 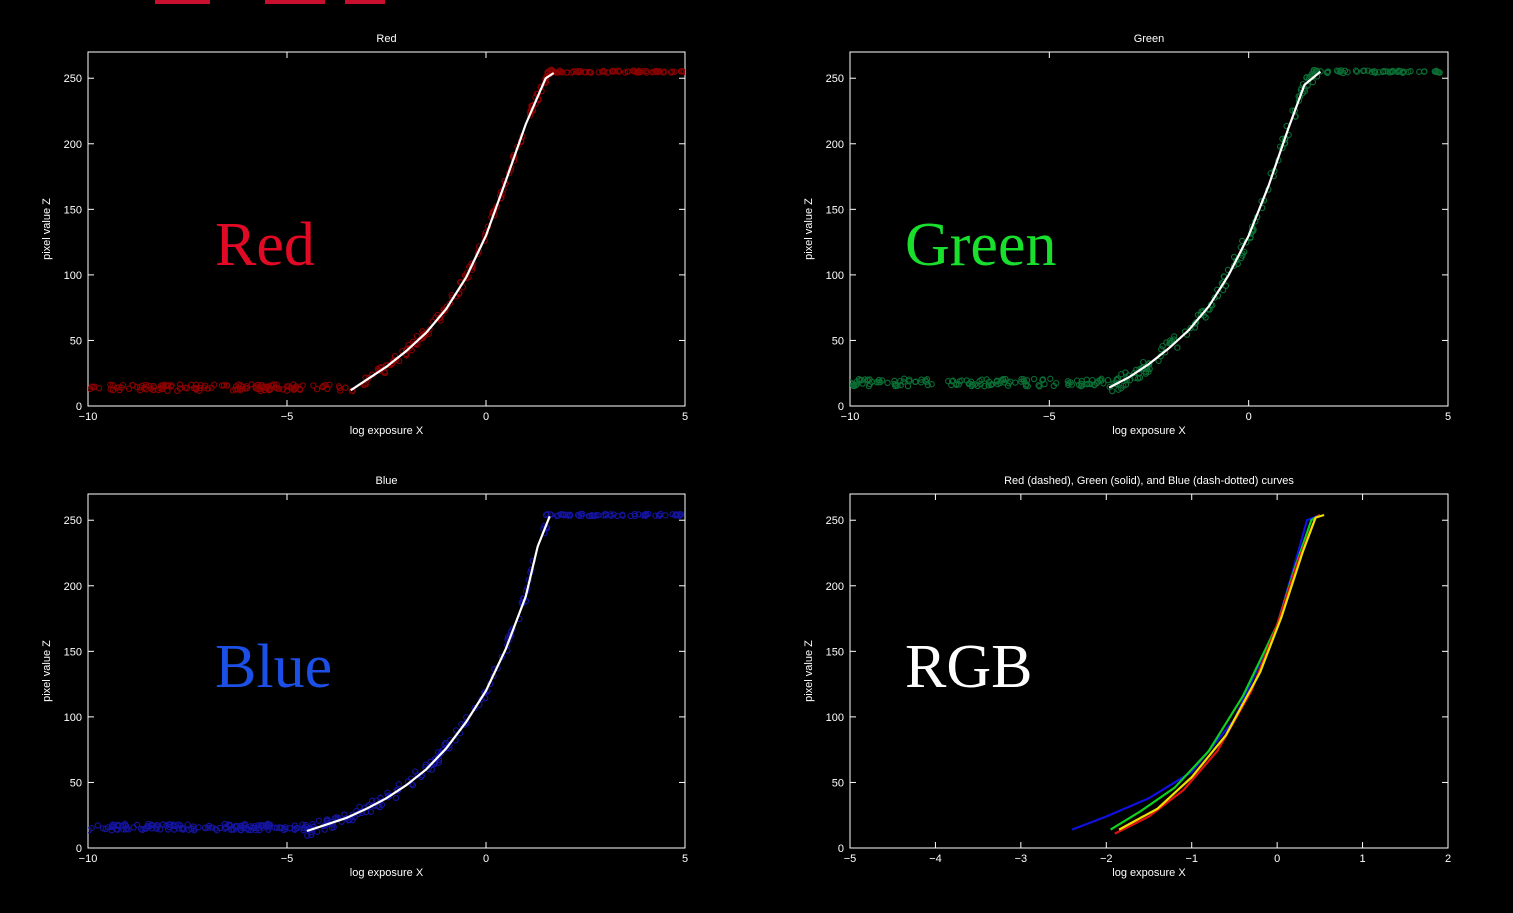 I want to click on y-tick-label: 50, so click(x=838, y=341).